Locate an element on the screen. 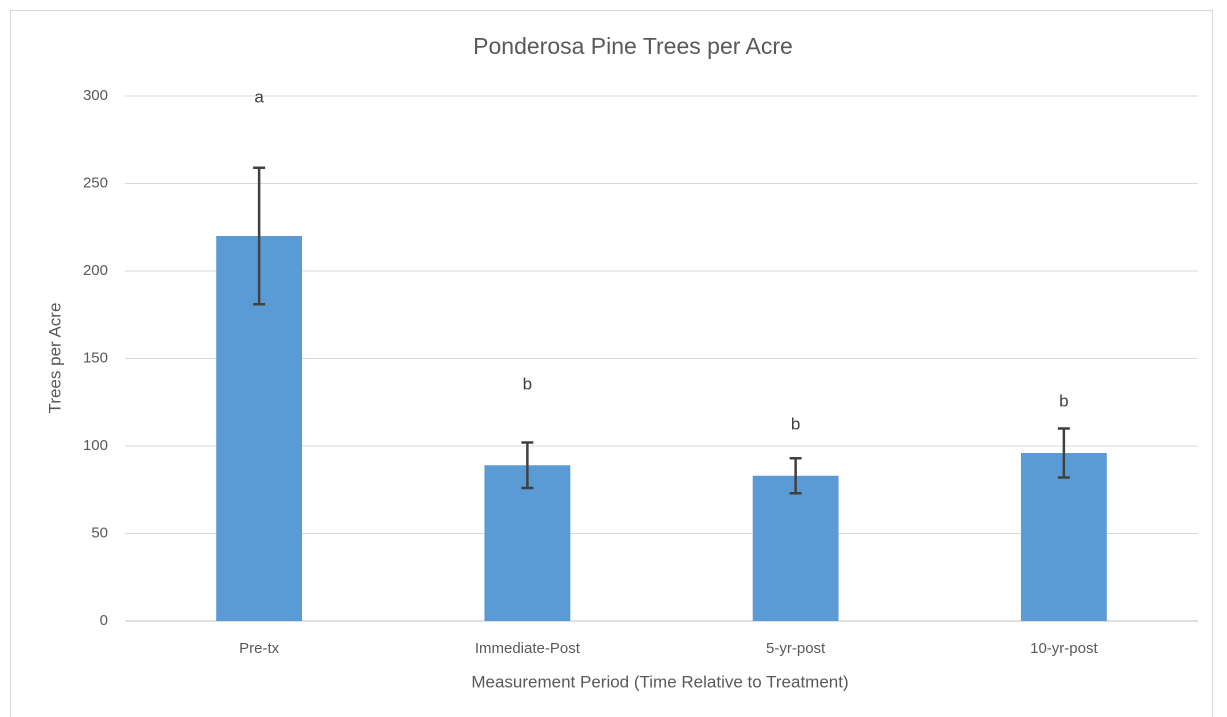  chart-title: Ponderosa Pine Trees per Acre is located at coordinates (633, 46).